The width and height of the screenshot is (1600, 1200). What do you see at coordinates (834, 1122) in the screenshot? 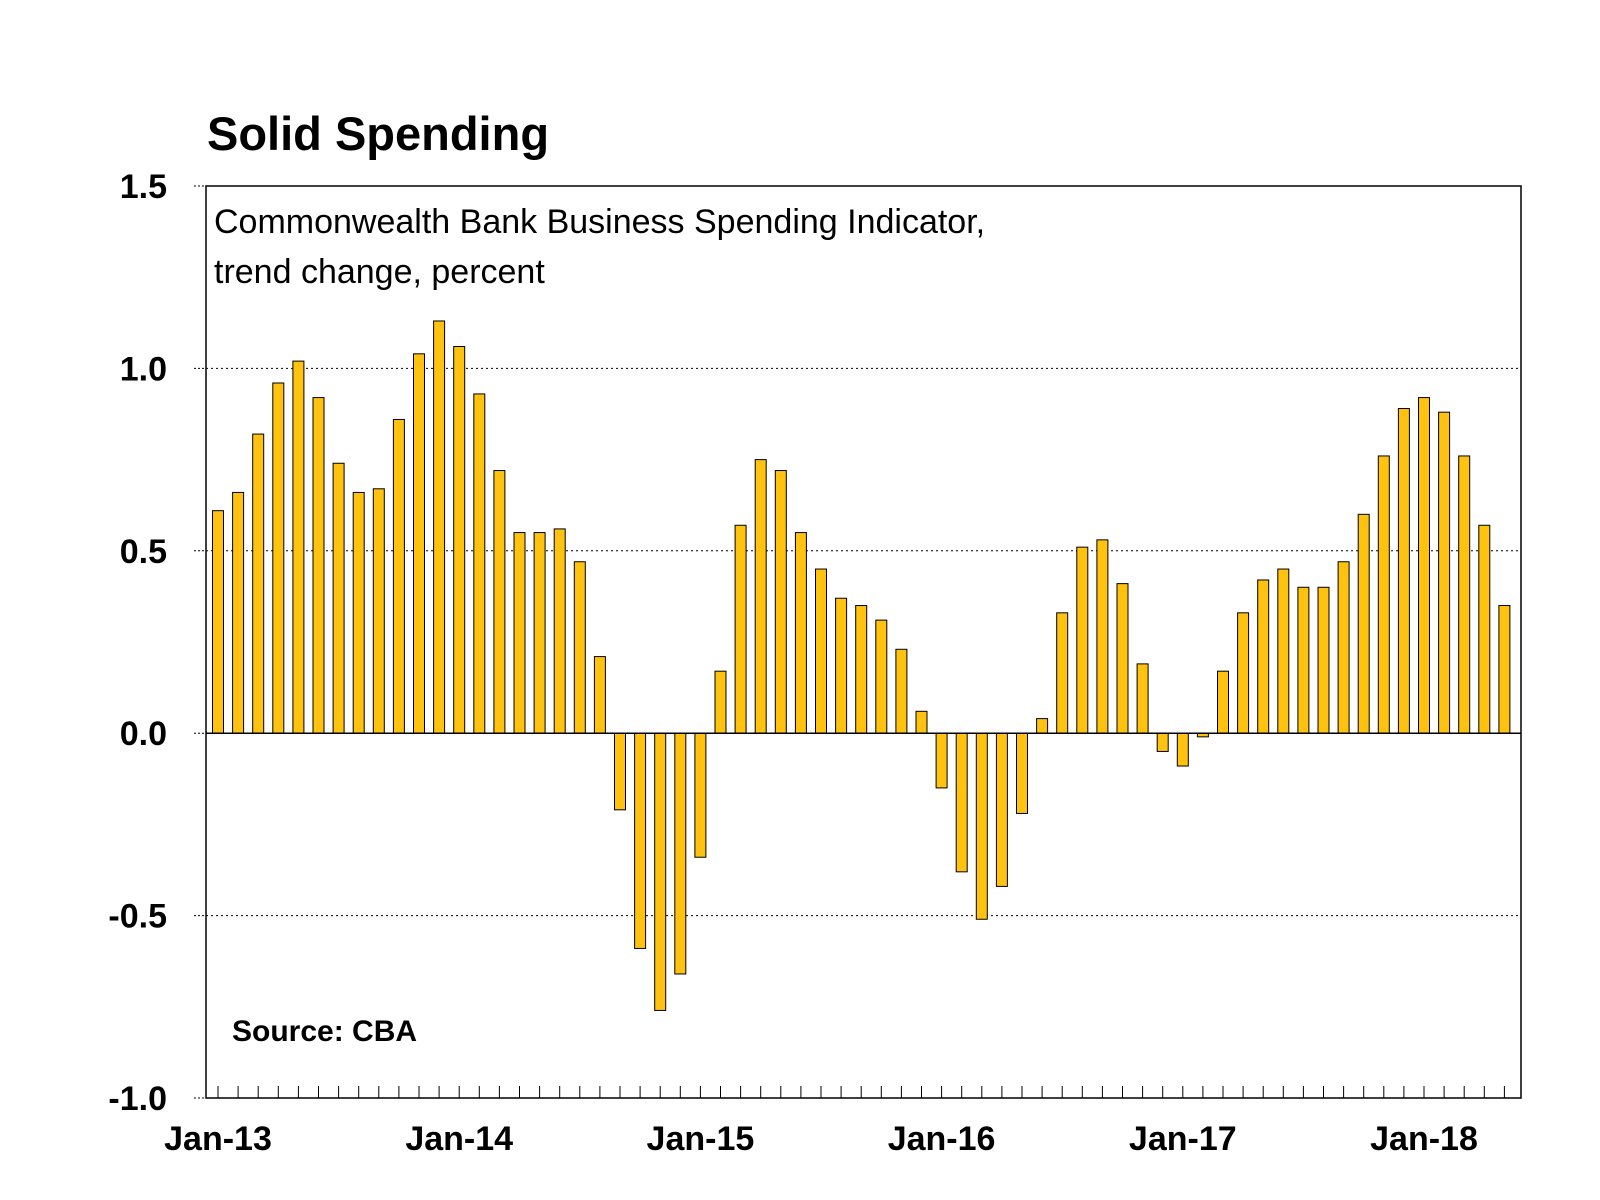
I see `x-axis-ticks: Jan-13 Jan-14 Jan-15 Jan-16 Jan-17 Jan-18` at bounding box center [834, 1122].